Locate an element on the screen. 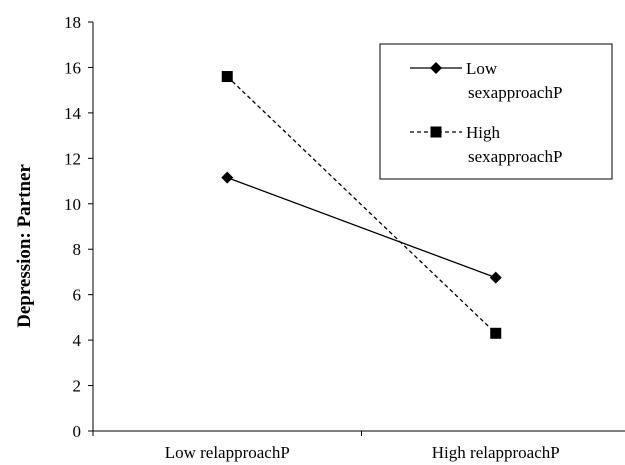 This screenshot has height=465, width=625. series-line is located at coordinates (361, 228).